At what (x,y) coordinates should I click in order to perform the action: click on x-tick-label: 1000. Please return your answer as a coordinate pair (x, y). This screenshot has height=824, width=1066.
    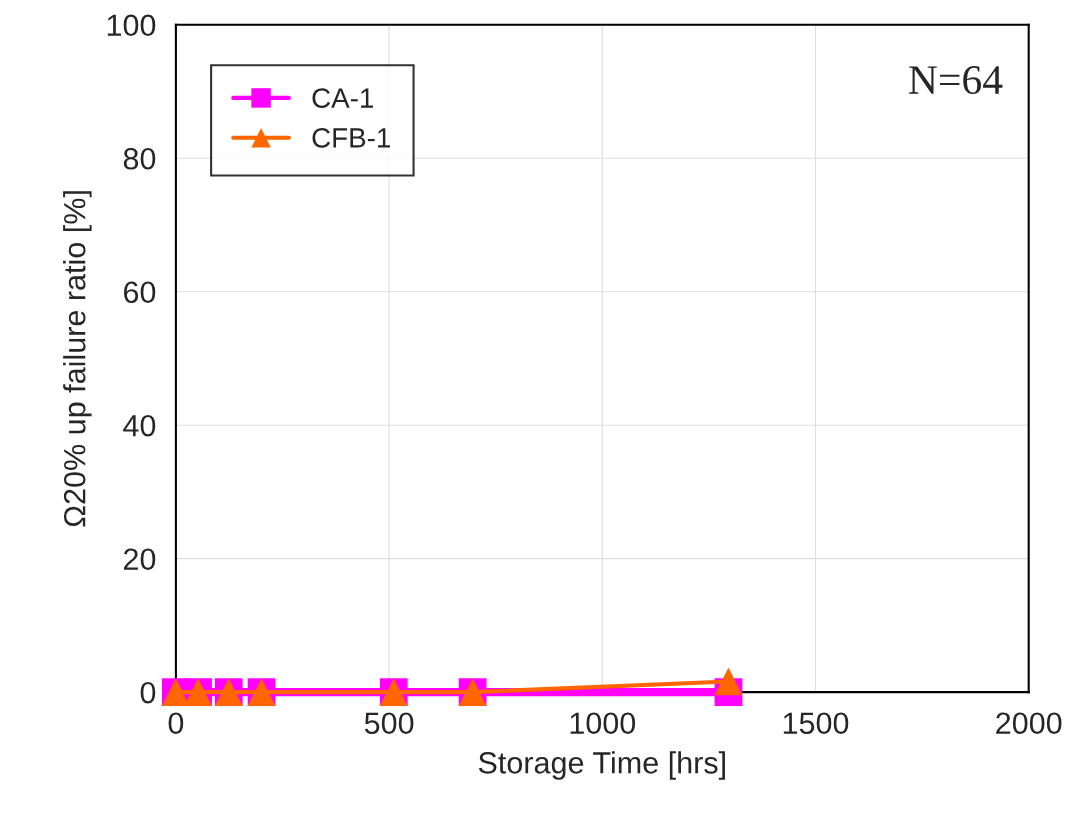
    Looking at the image, I should click on (603, 723).